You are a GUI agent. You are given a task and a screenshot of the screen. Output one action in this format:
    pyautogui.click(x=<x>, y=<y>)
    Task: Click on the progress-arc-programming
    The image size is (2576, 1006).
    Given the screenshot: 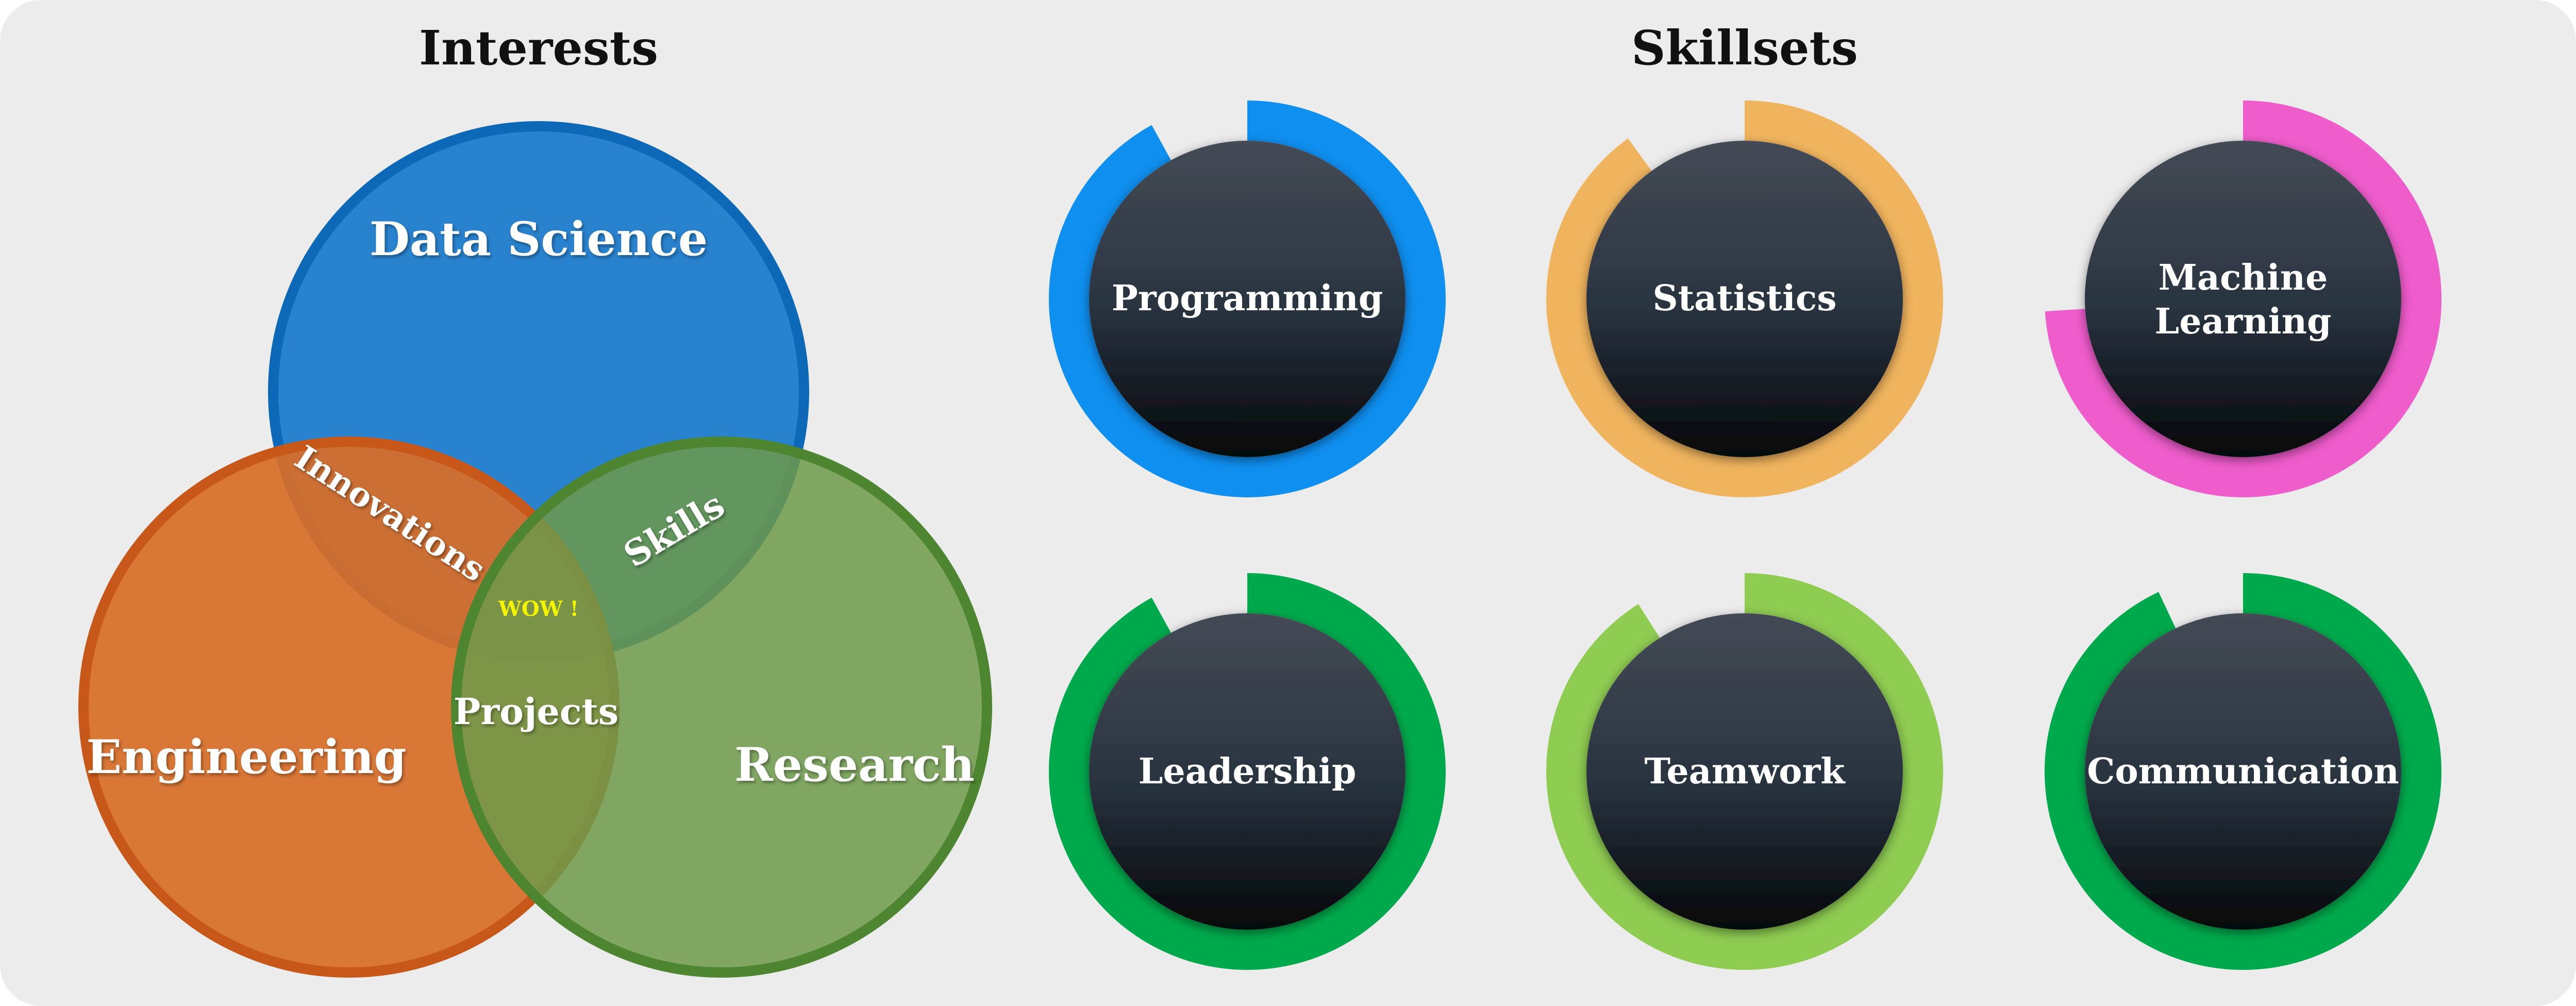 What is the action you would take?
    pyautogui.click(x=1247, y=298)
    